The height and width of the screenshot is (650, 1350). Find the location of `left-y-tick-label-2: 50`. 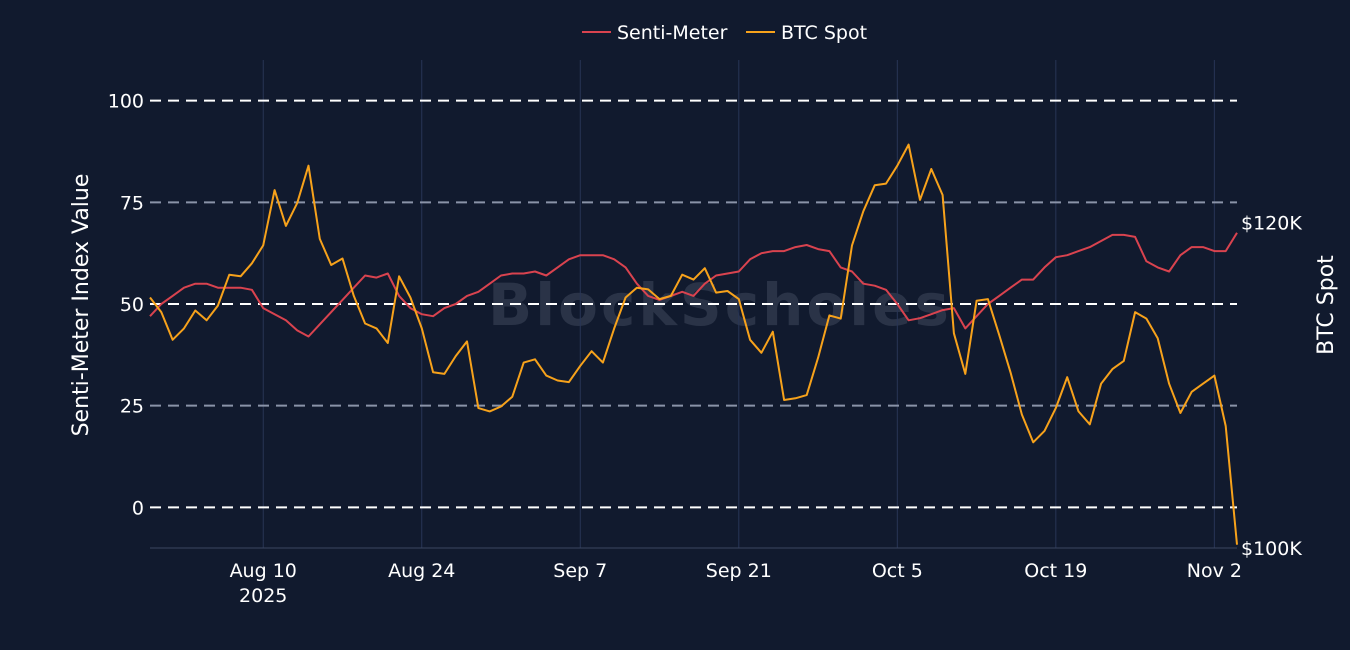

left-y-tick-label-2: 50 is located at coordinates (132, 305).